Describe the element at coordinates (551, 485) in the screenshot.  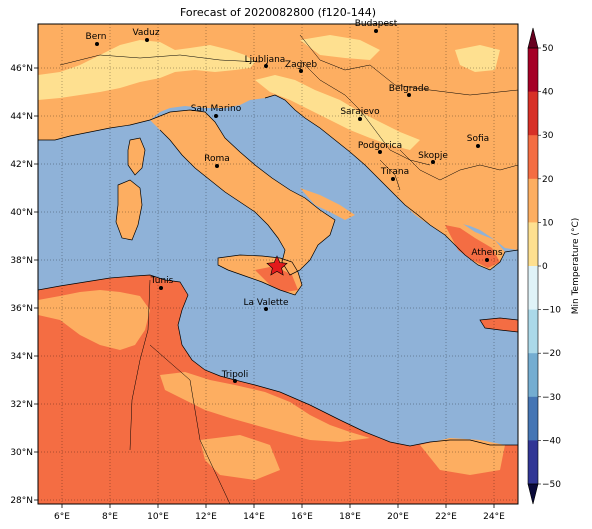
I see `colorbar-tick-label: −50` at that location.